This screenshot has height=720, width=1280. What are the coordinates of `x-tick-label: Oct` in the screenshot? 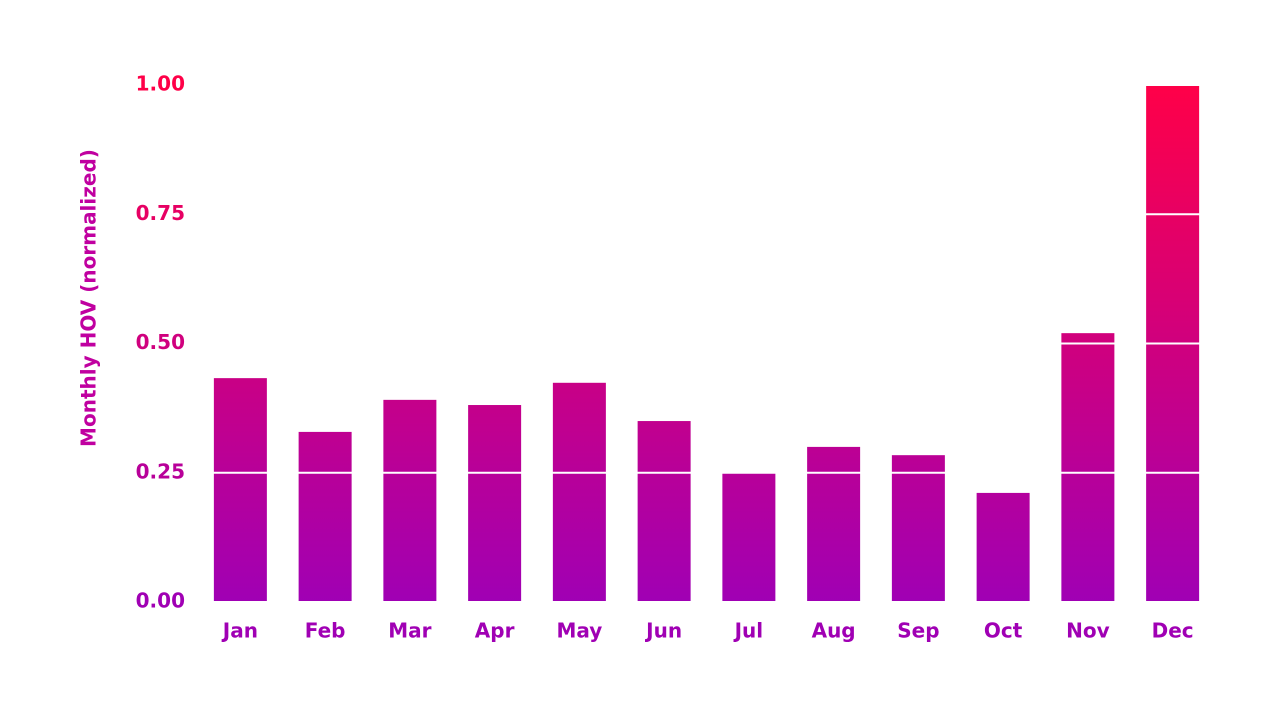 It's located at (1003, 631).